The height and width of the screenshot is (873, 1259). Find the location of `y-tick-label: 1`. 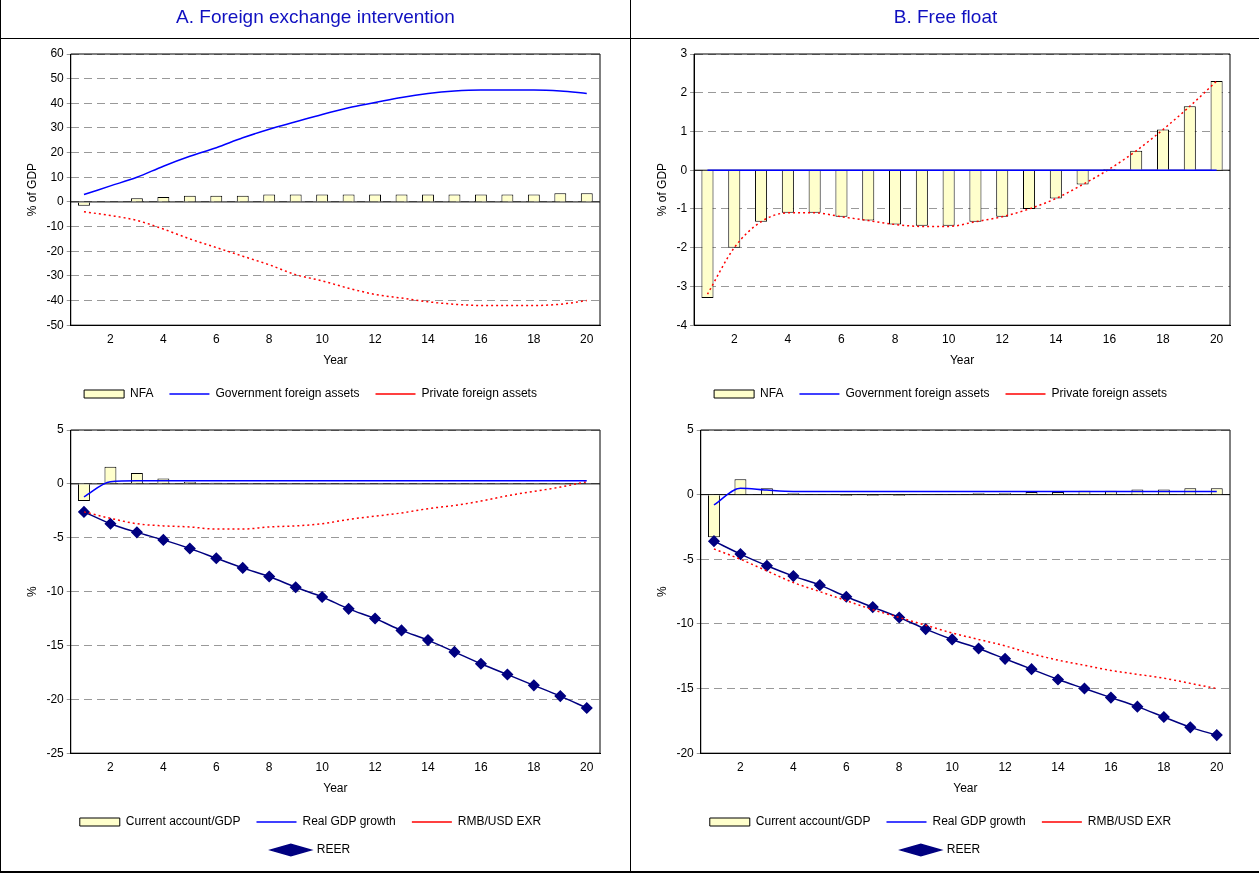

y-tick-label: 1 is located at coordinates (684, 130).